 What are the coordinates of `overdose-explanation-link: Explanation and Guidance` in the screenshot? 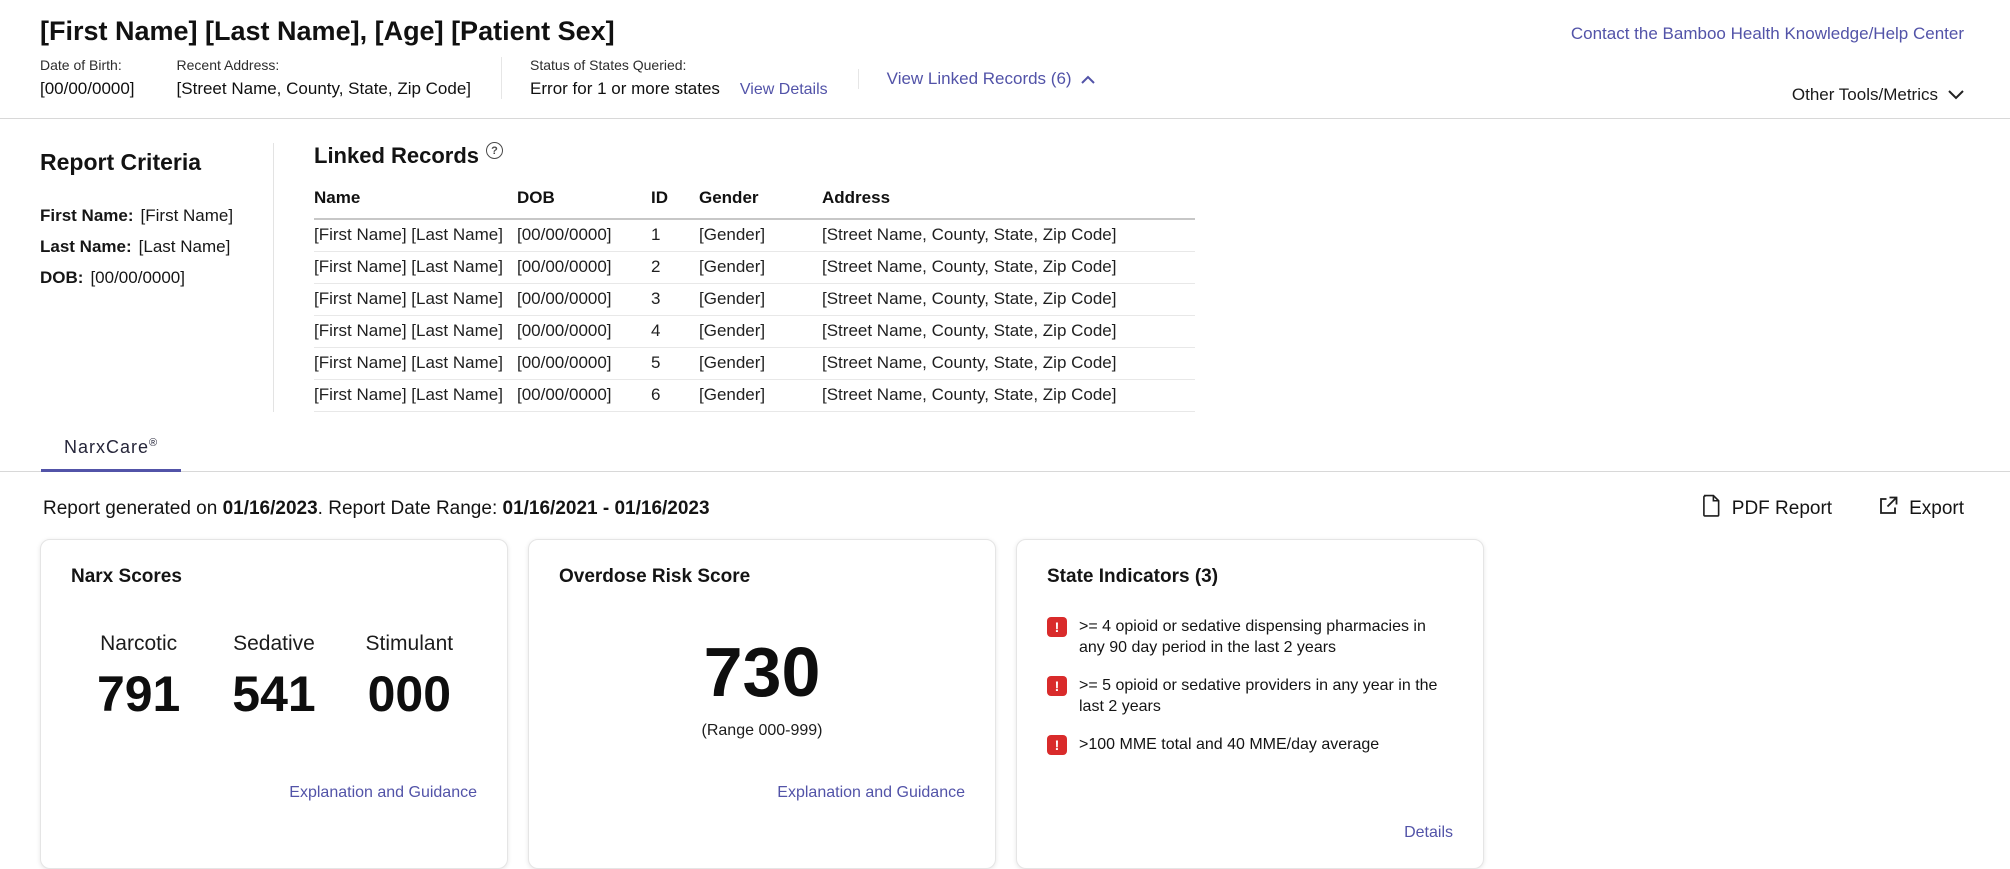 It's located at (871, 792).